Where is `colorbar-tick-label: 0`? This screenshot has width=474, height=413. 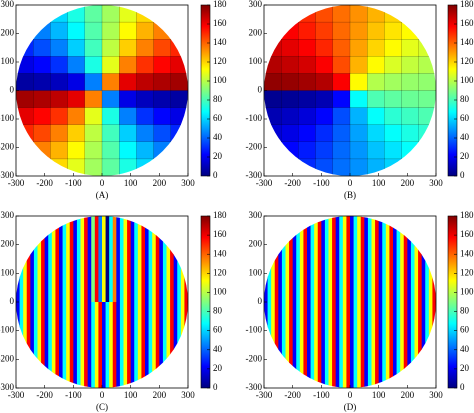 colorbar-tick-label: 0 is located at coordinates (215, 175).